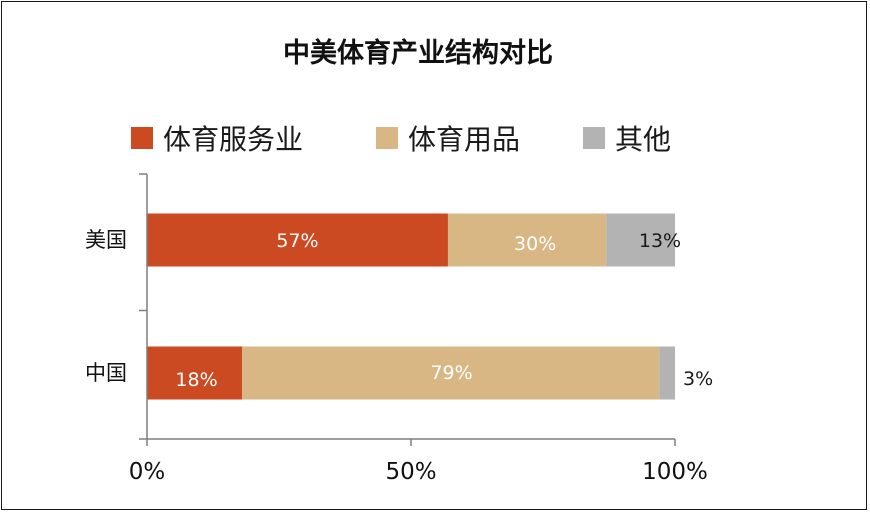  I want to click on chart-title: 中美体育产业结构对比, so click(418, 53).